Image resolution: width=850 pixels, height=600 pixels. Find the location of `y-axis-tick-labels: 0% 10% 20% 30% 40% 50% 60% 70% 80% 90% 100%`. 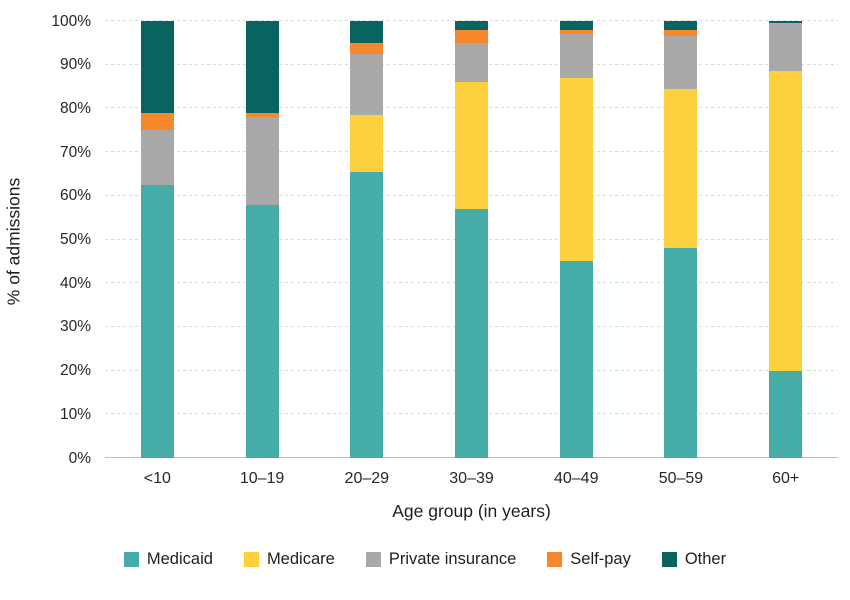

y-axis-tick-labels: 0% 10% 20% 30% 40% 50% 60% 70% 80% 90% 100% is located at coordinates (49, 239).